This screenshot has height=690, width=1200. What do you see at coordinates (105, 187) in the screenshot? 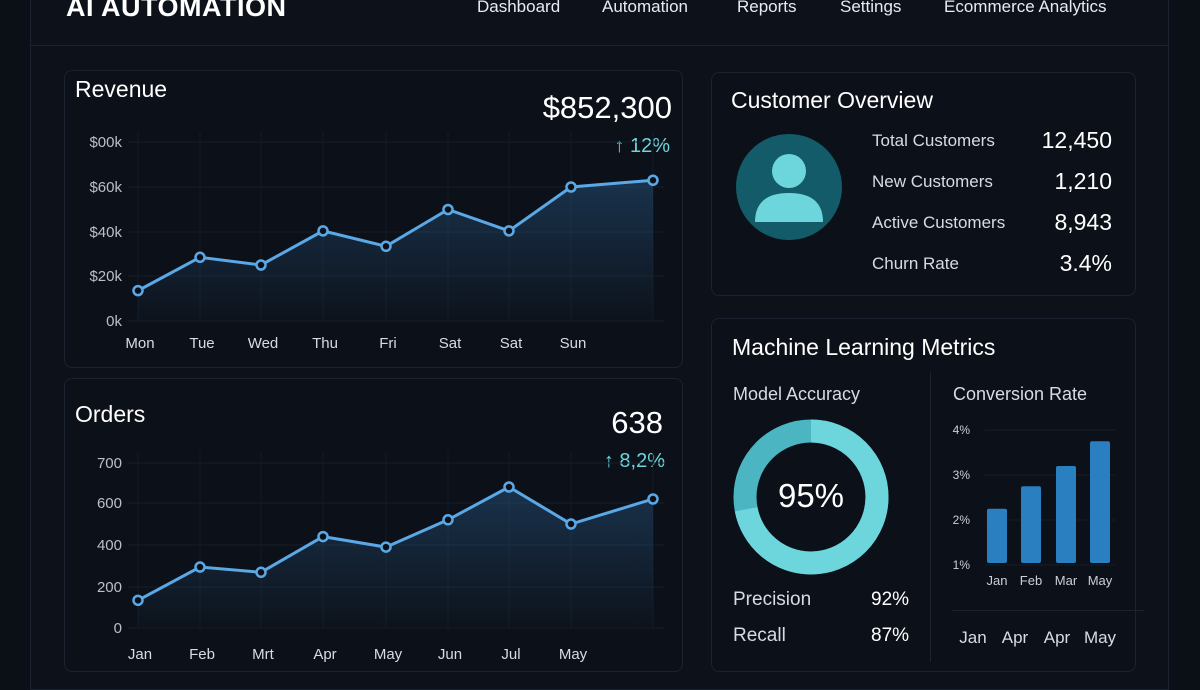
I see `y-tick-label: $60k` at bounding box center [105, 187].